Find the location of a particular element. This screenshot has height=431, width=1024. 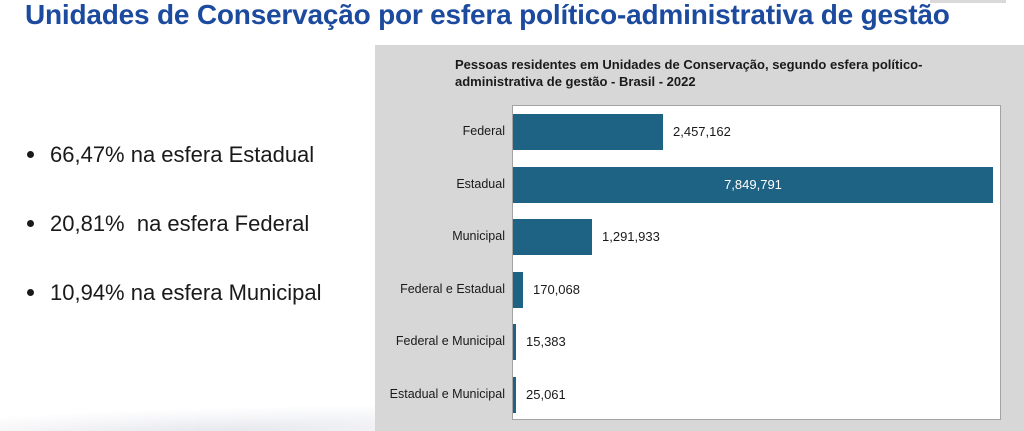

category-label: Estadual is located at coordinates (480, 183).